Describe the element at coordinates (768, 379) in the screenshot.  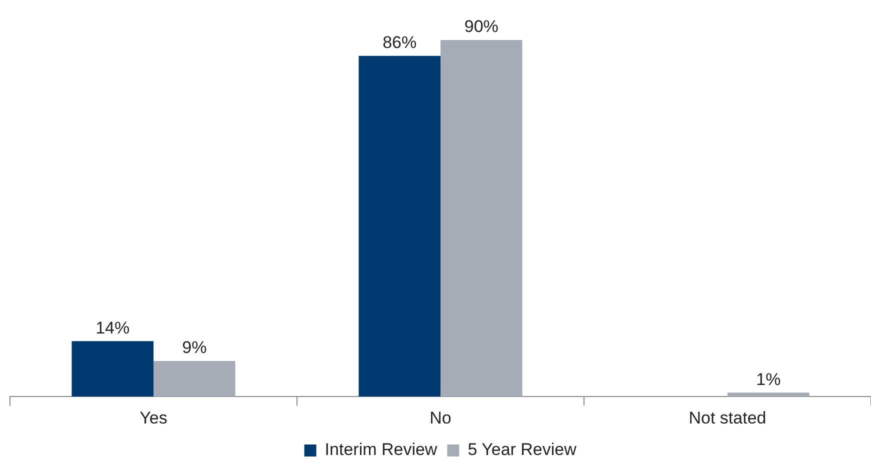
I see `data-label: 1%` at that location.